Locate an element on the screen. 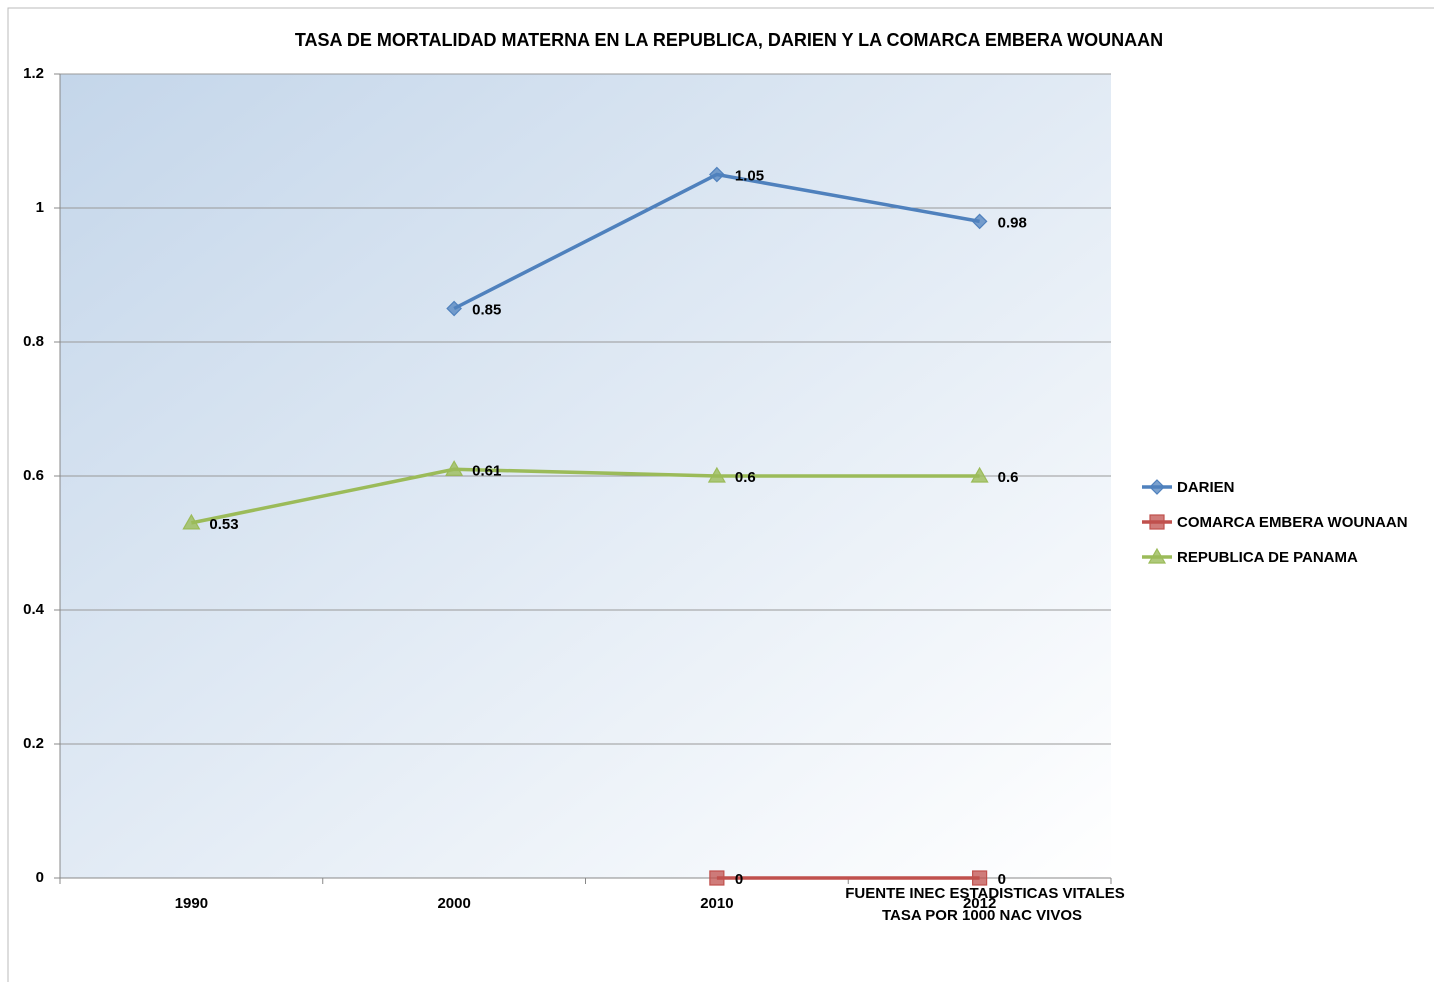 This screenshot has width=1434, height=982. legend-label: COMARCA EMBERA WOUNAAN is located at coordinates (1292, 522).